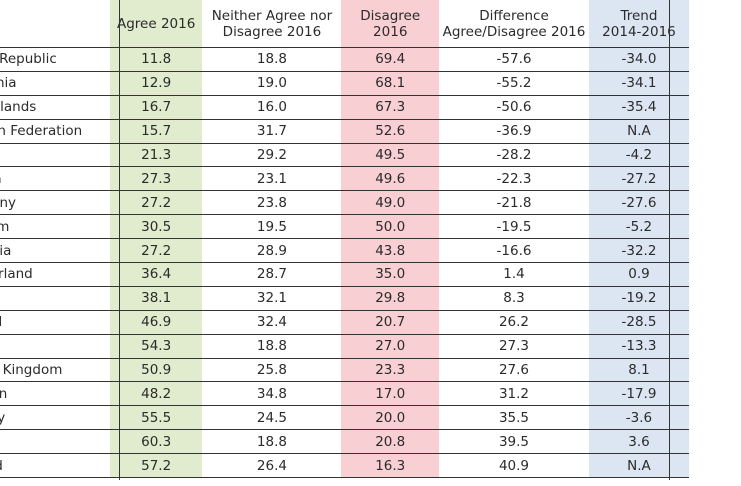 This screenshot has width=741, height=486. What do you see at coordinates (55, 346) in the screenshot?
I see `cell-country: France` at bounding box center [55, 346].